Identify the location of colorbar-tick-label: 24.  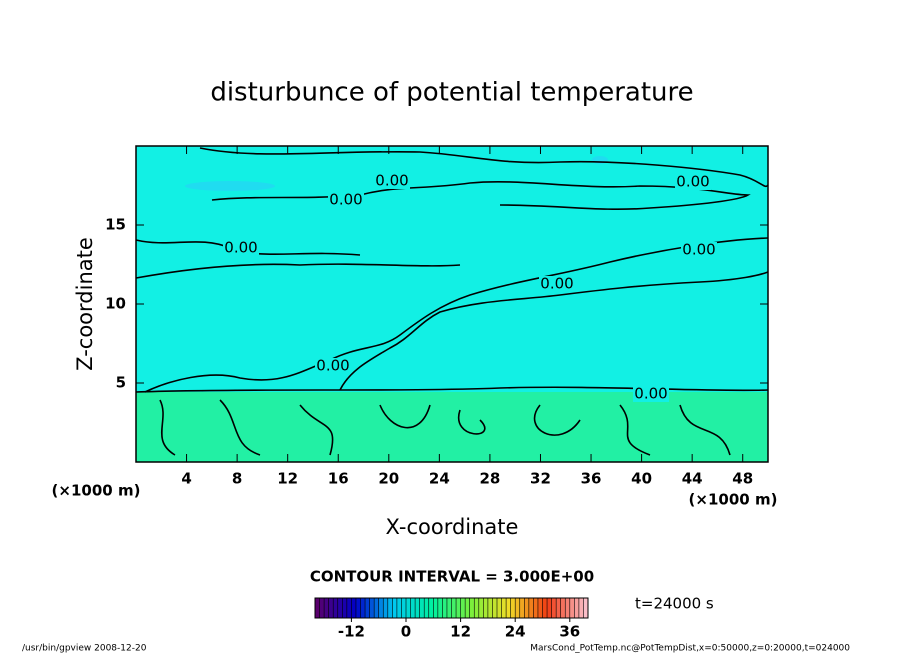
(515, 632).